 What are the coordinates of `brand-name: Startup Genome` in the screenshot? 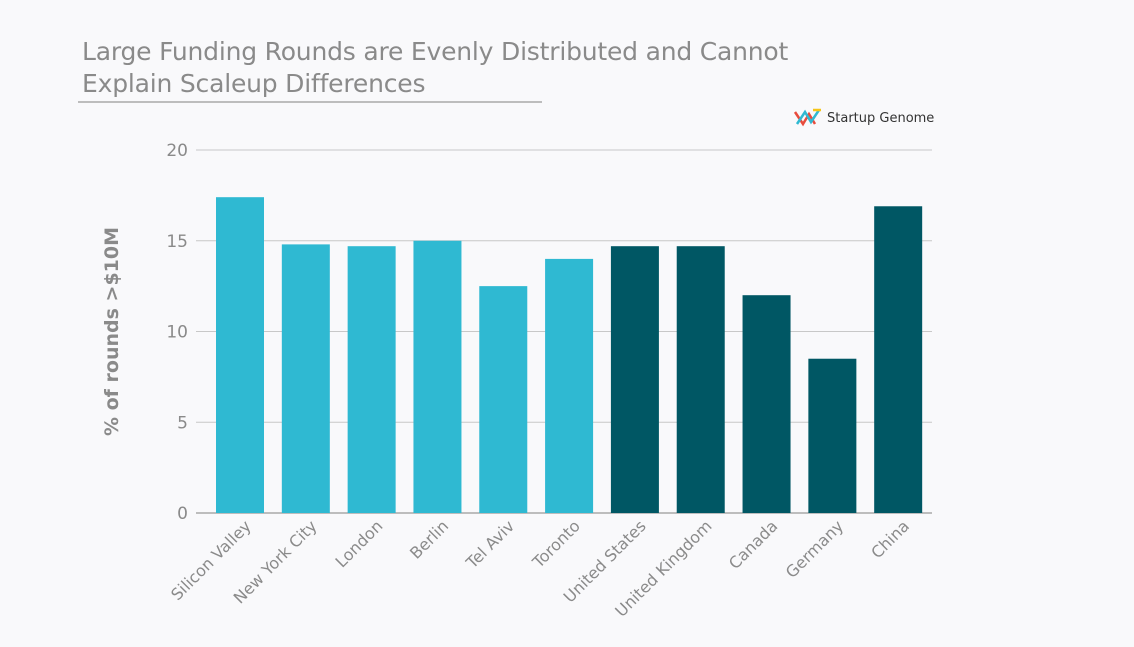 It's located at (881, 118).